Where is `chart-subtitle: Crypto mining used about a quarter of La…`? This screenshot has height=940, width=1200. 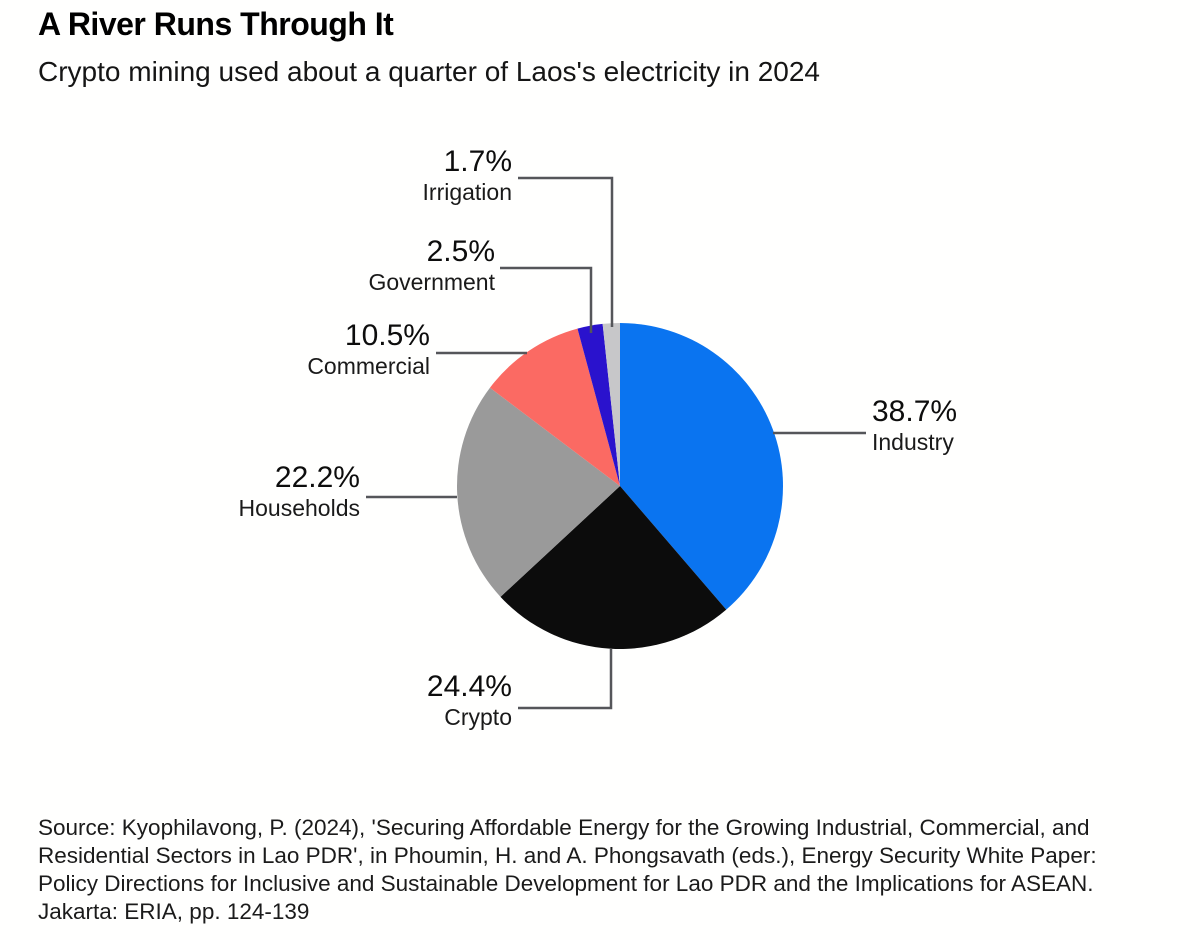 chart-subtitle: Crypto mining used about a quarter of La… is located at coordinates (429, 71).